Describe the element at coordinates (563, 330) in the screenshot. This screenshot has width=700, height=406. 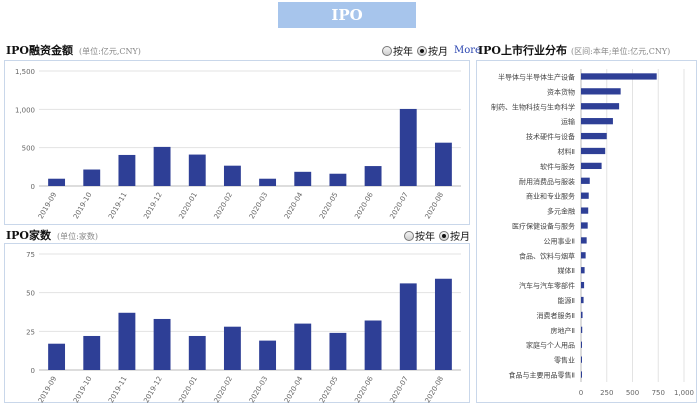
I see `industry-category-label: 房地产Ⅱ` at that location.